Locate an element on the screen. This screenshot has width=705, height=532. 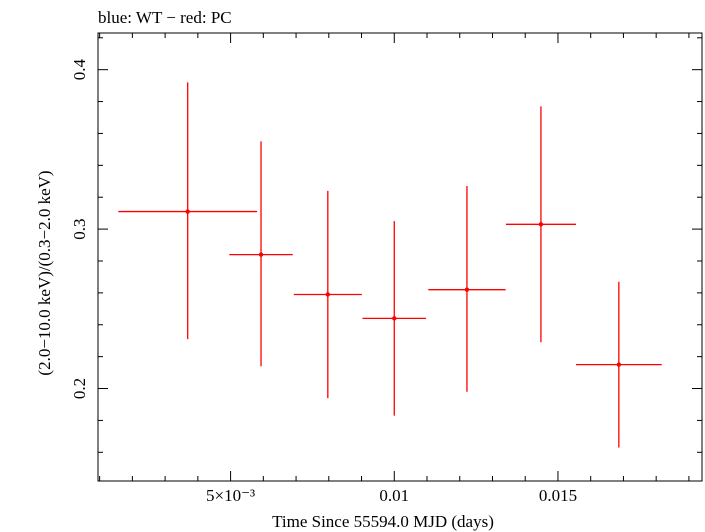
y-tick-label: 0.2 is located at coordinates (79, 388).